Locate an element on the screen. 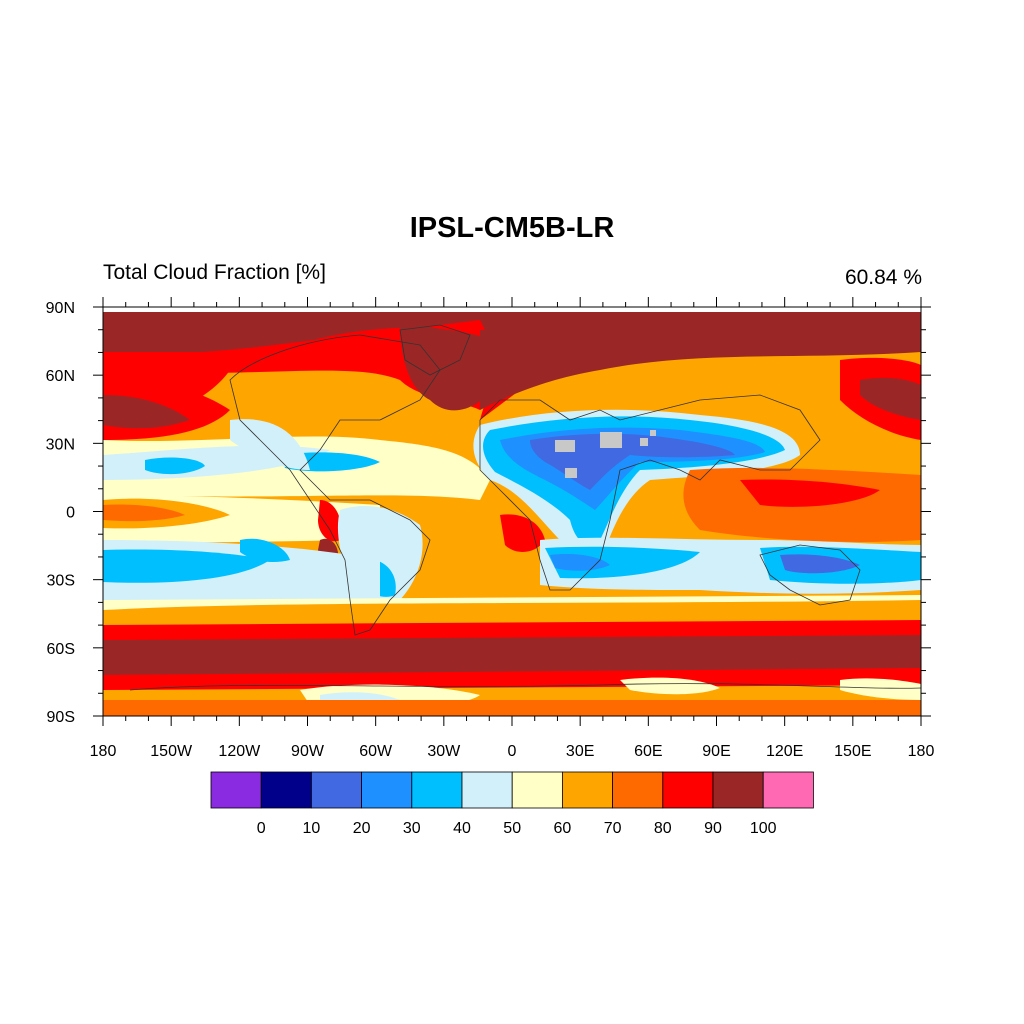 The height and width of the screenshot is (1024, 1024). lat-tick-label: 30S is located at coordinates (61, 581).